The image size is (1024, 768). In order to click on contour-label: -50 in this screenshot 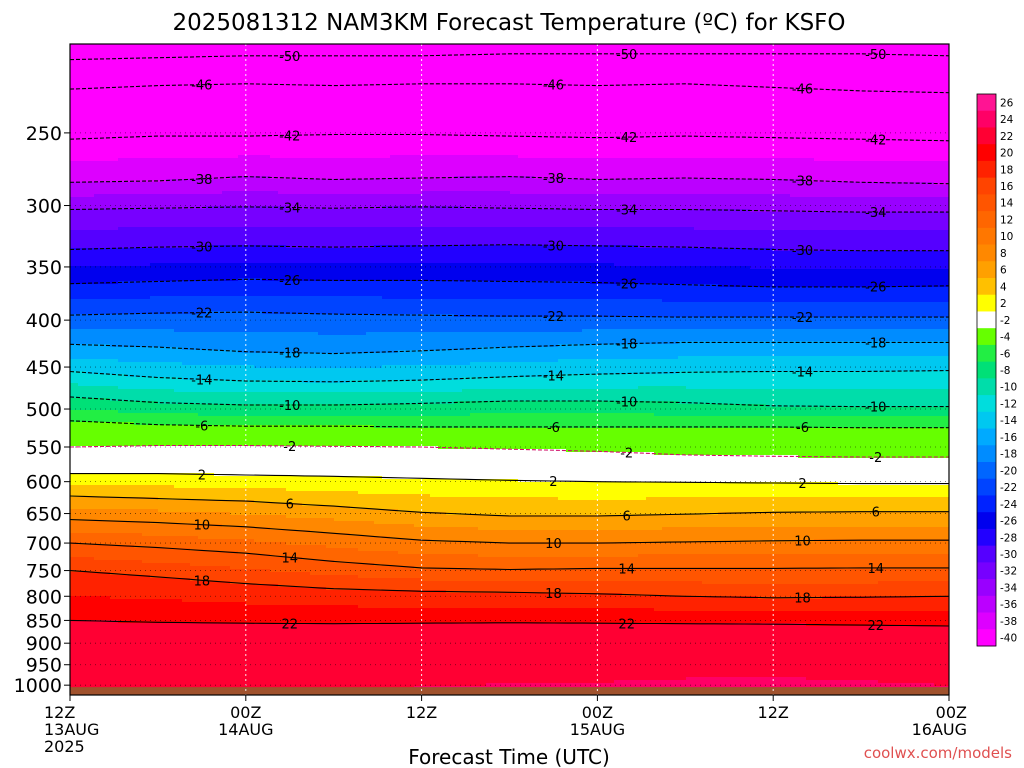, I will do `click(289, 57)`.